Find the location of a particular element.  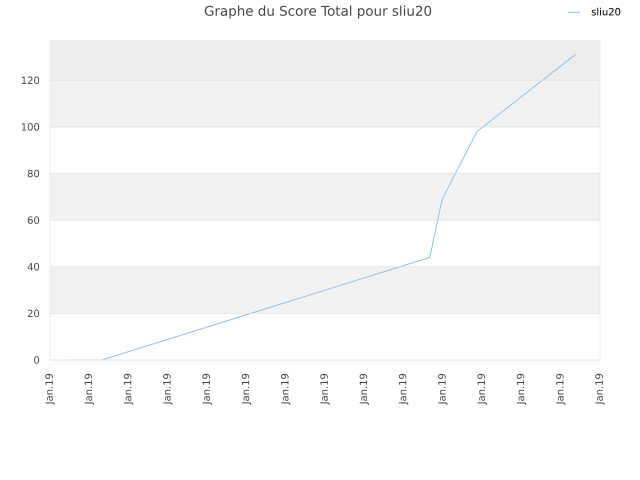

y-tick-label: 120 is located at coordinates (31, 80).